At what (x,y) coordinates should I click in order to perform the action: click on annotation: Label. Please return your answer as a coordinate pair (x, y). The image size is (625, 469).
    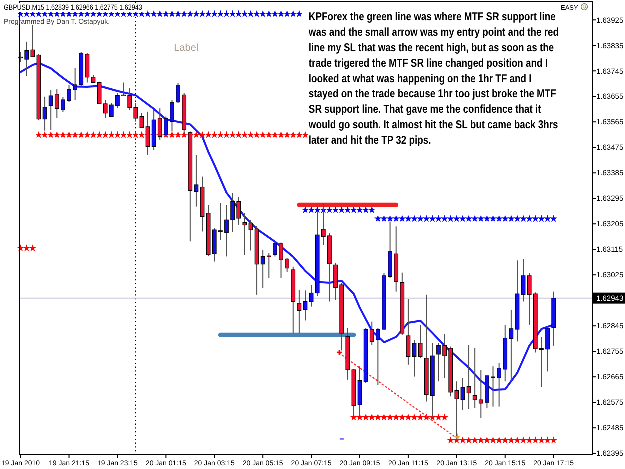
    Looking at the image, I should click on (186, 48).